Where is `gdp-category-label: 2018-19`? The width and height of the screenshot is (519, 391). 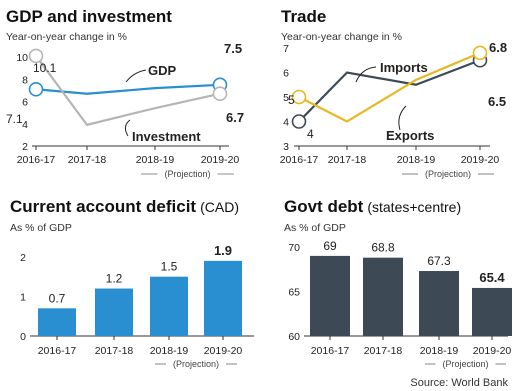 gdp-category-label: 2018-19 is located at coordinates (155, 160).